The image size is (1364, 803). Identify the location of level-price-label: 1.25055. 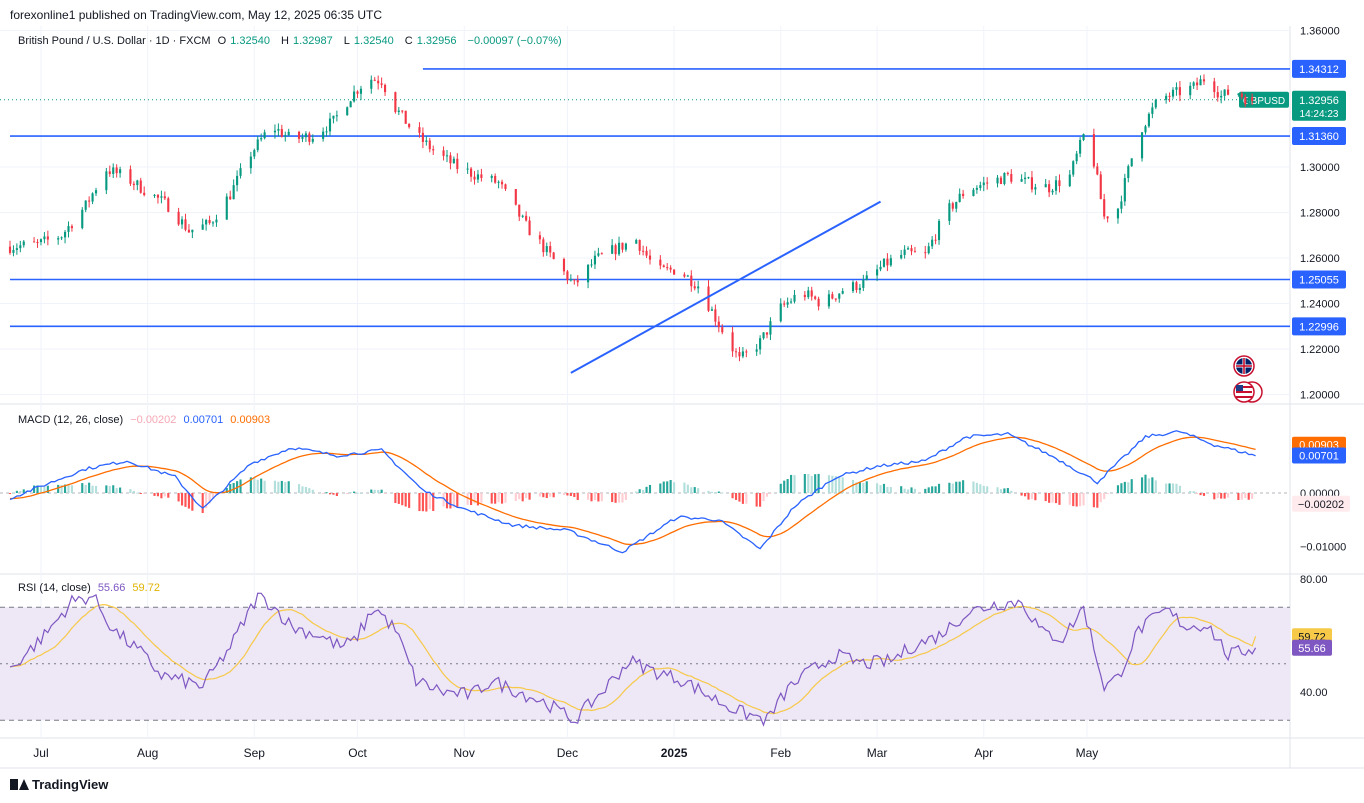
(1319, 280).